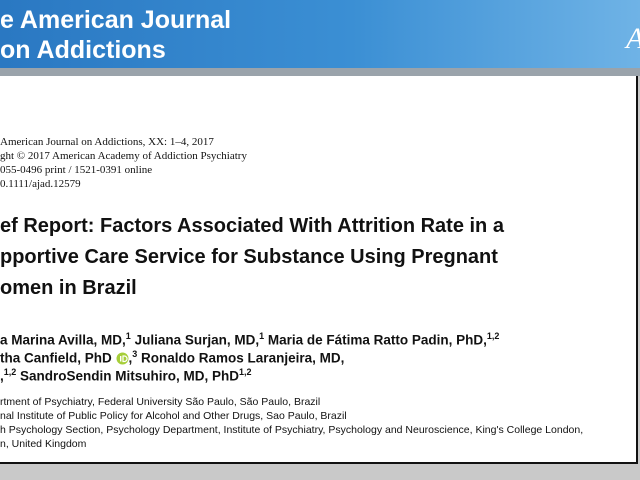 This screenshot has height=480, width=640. What do you see at coordinates (40, 184) in the screenshot?
I see `citation-line: 0.1111/ajad.12579` at bounding box center [40, 184].